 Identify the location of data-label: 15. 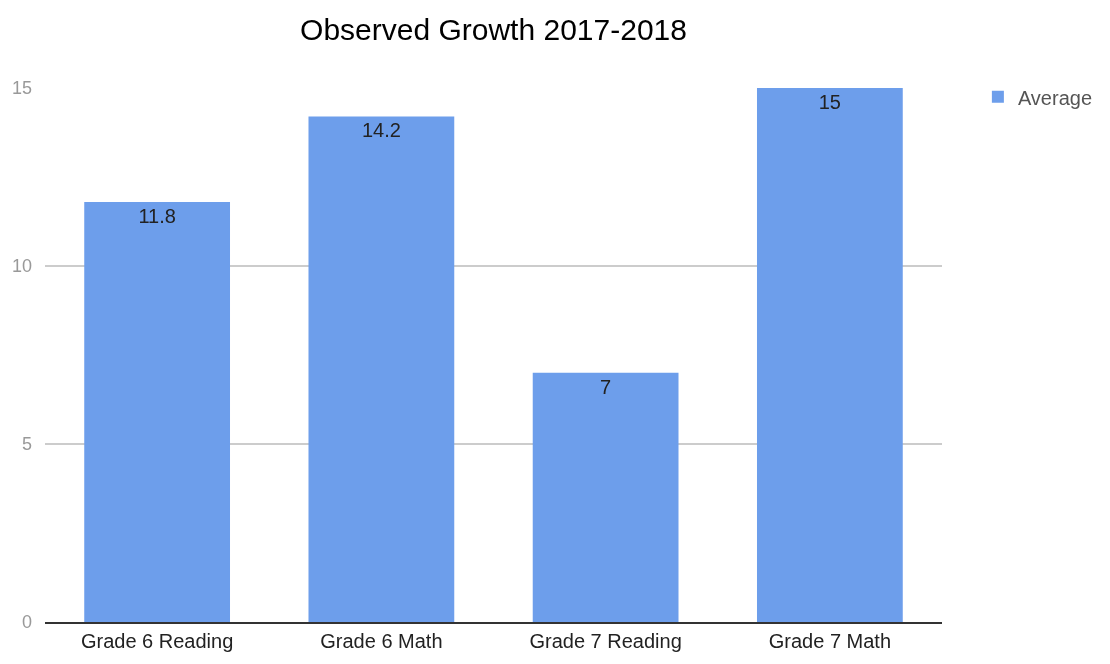
(829, 102).